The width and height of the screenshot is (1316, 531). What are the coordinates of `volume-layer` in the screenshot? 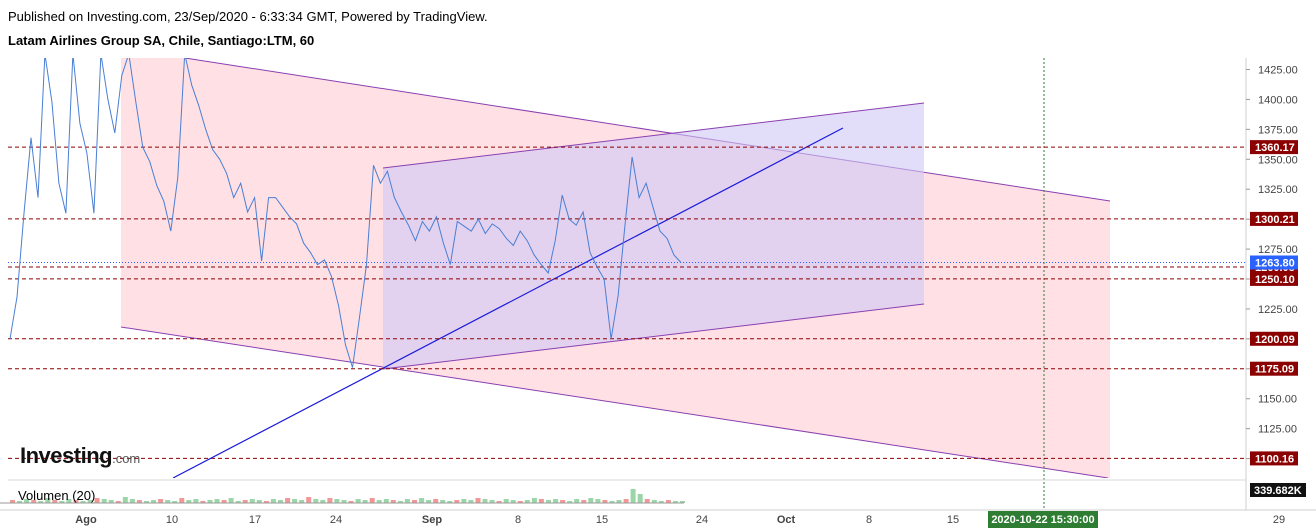 It's located at (623, 491).